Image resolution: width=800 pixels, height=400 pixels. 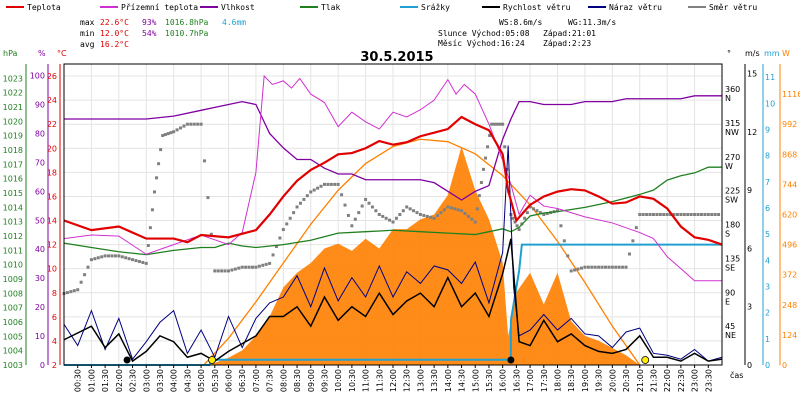 I want to click on celsius-axis-tick: 22, so click(x=52, y=124).